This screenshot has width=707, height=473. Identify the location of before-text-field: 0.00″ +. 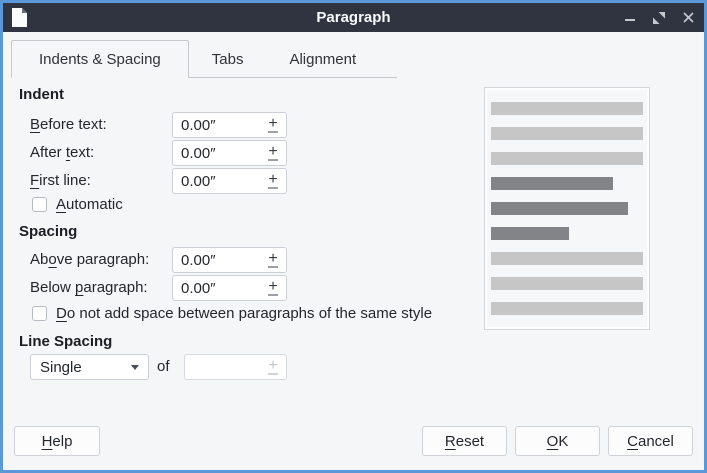
(229, 125).